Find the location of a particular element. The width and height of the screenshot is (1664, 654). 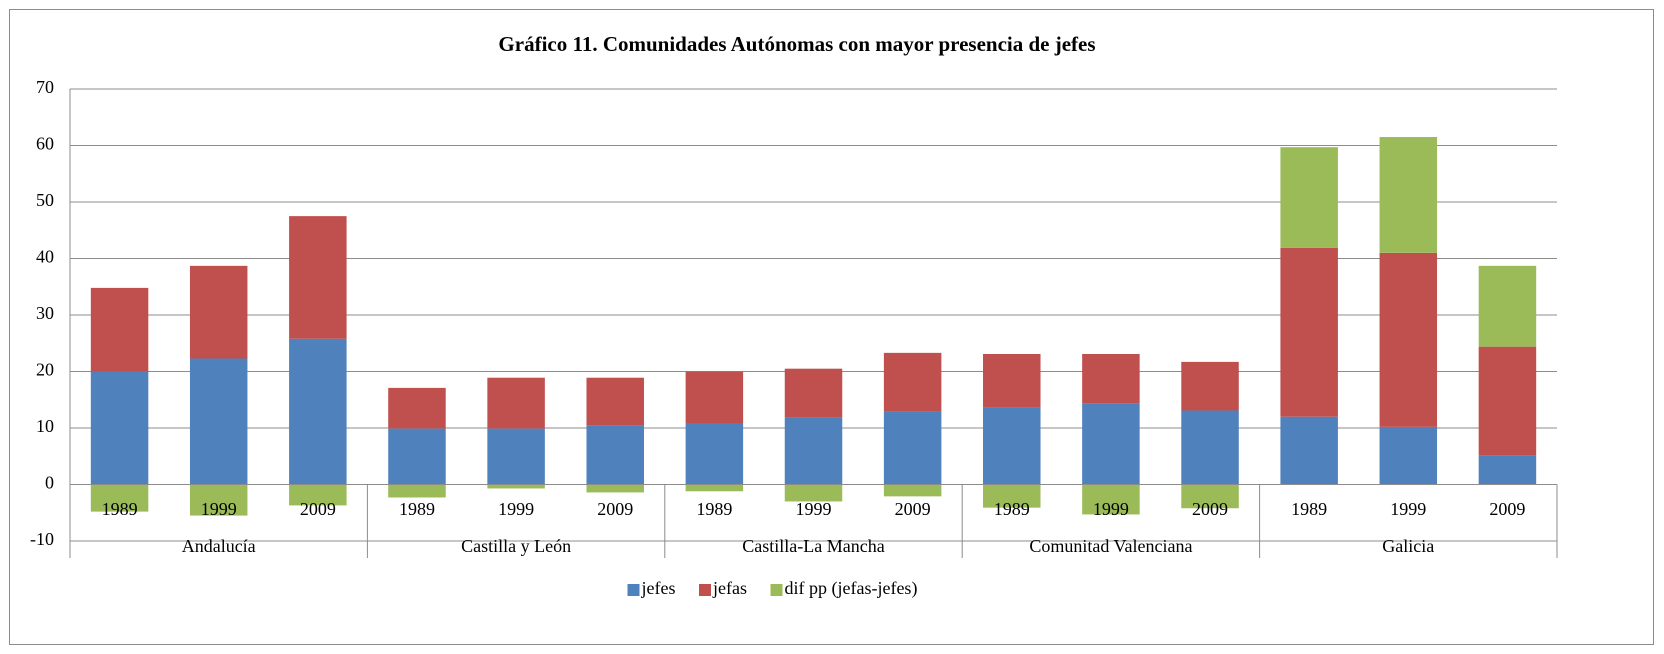

group-label: Castilla y León is located at coordinates (516, 546).